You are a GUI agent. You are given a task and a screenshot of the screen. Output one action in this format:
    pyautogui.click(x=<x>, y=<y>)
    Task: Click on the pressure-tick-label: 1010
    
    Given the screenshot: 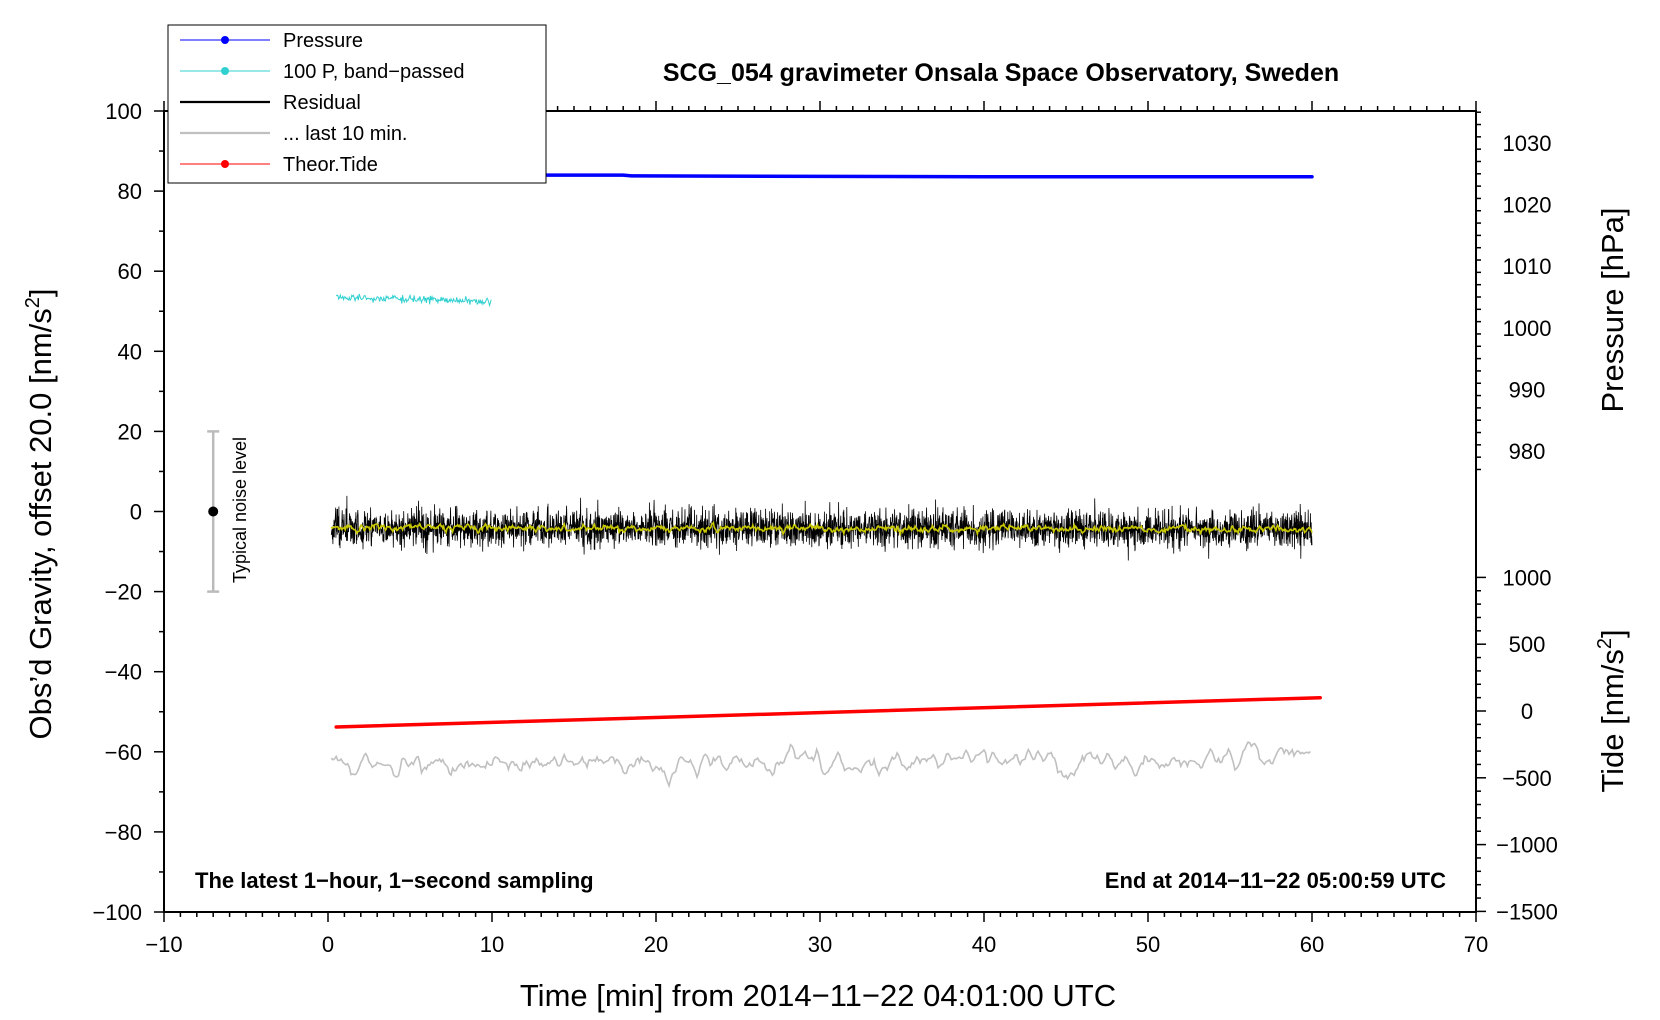 What is the action you would take?
    pyautogui.click(x=1527, y=266)
    